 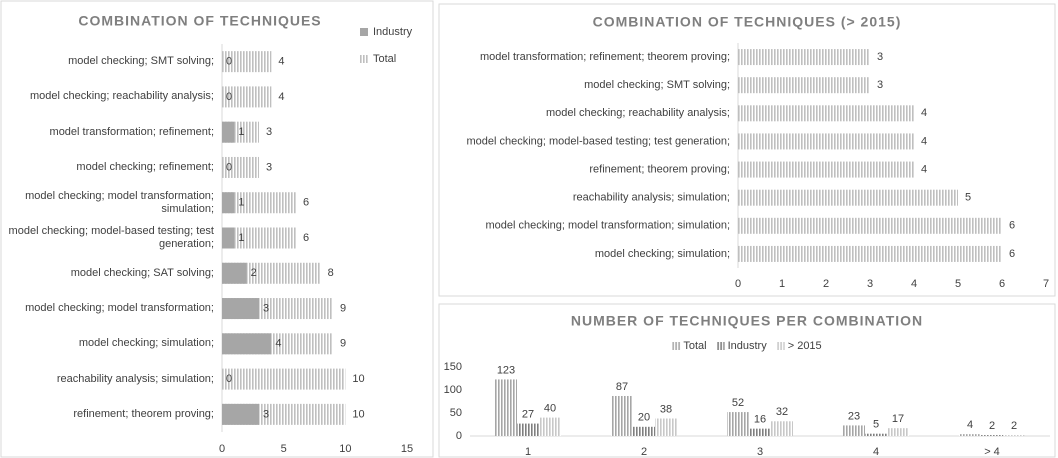 What do you see at coordinates (506, 370) in the screenshot?
I see `data-label: 123` at bounding box center [506, 370].